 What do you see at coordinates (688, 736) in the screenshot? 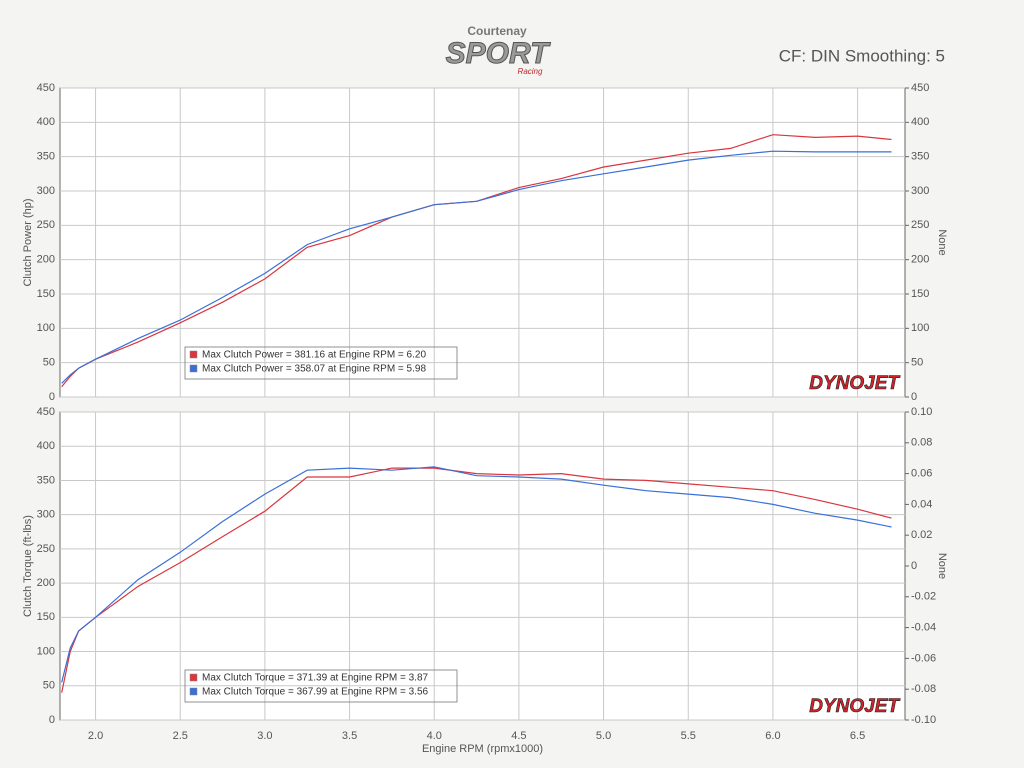
I see `x-tick-label: 5.5` at bounding box center [688, 736].